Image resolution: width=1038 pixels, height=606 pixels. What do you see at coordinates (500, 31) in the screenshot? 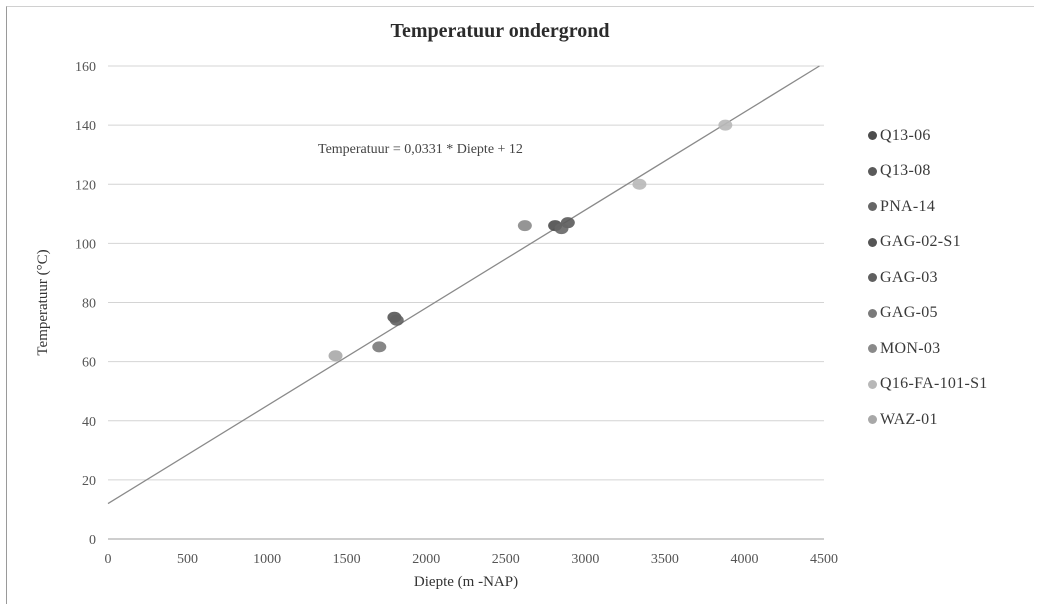
I see `chart-title: Temperatuur ondergrond` at bounding box center [500, 31].